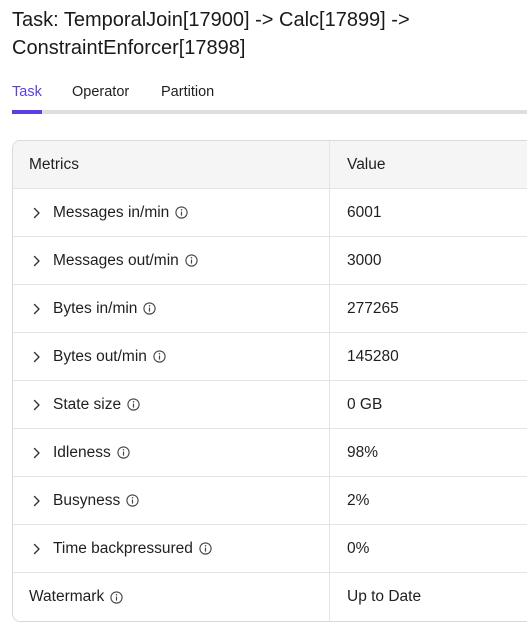 The image size is (527, 631). I want to click on tab-partition-label: Partition, so click(188, 92).